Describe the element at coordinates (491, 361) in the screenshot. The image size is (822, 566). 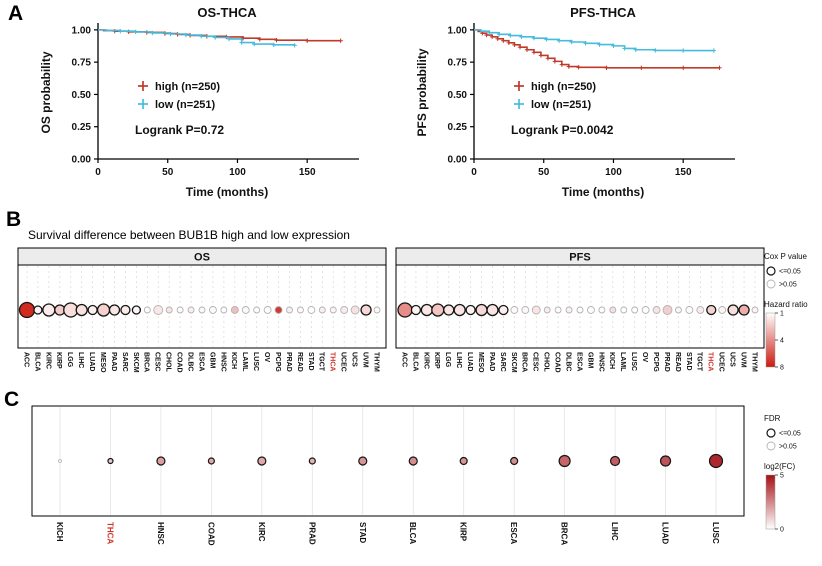
I see `svg-text: PAAD` at that location.